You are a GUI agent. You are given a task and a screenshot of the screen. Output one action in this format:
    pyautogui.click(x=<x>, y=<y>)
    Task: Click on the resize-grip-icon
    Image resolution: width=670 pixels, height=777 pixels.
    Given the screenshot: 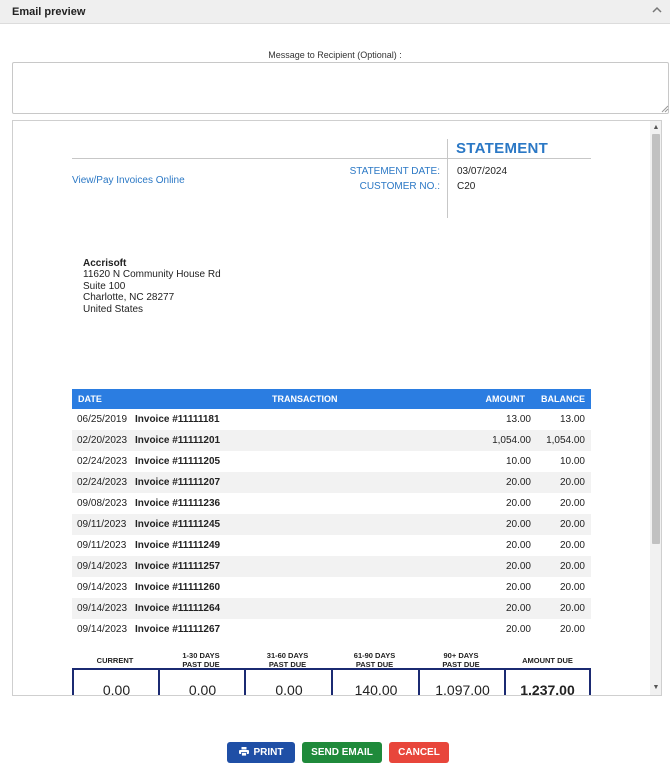 What is the action you would take?
    pyautogui.click(x=665, y=109)
    